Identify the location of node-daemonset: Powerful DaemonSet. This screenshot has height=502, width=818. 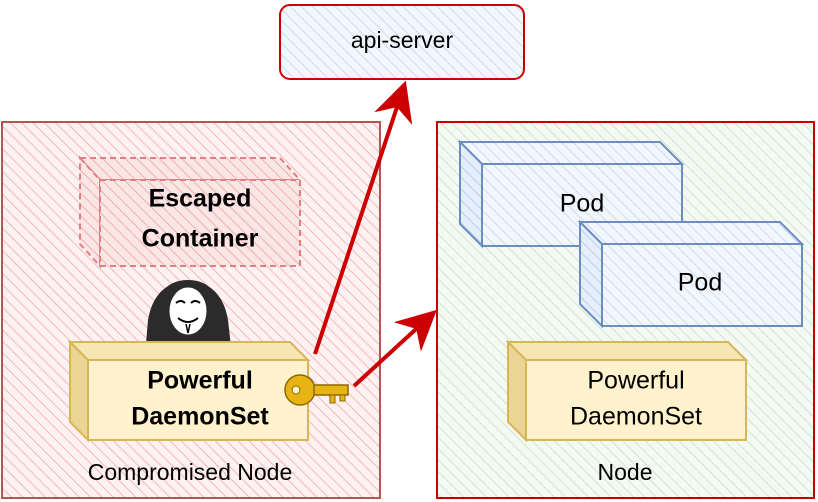
(627, 391).